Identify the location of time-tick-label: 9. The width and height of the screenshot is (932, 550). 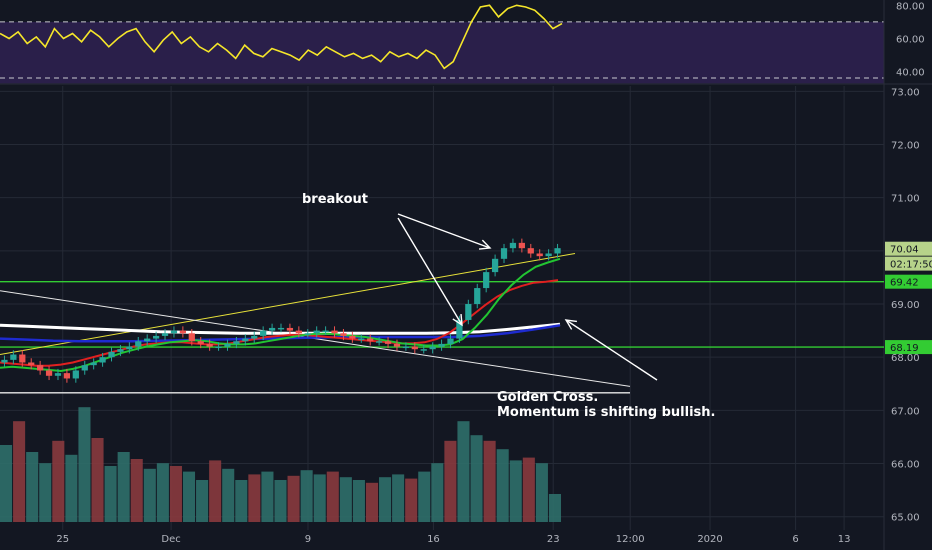
(308, 539).